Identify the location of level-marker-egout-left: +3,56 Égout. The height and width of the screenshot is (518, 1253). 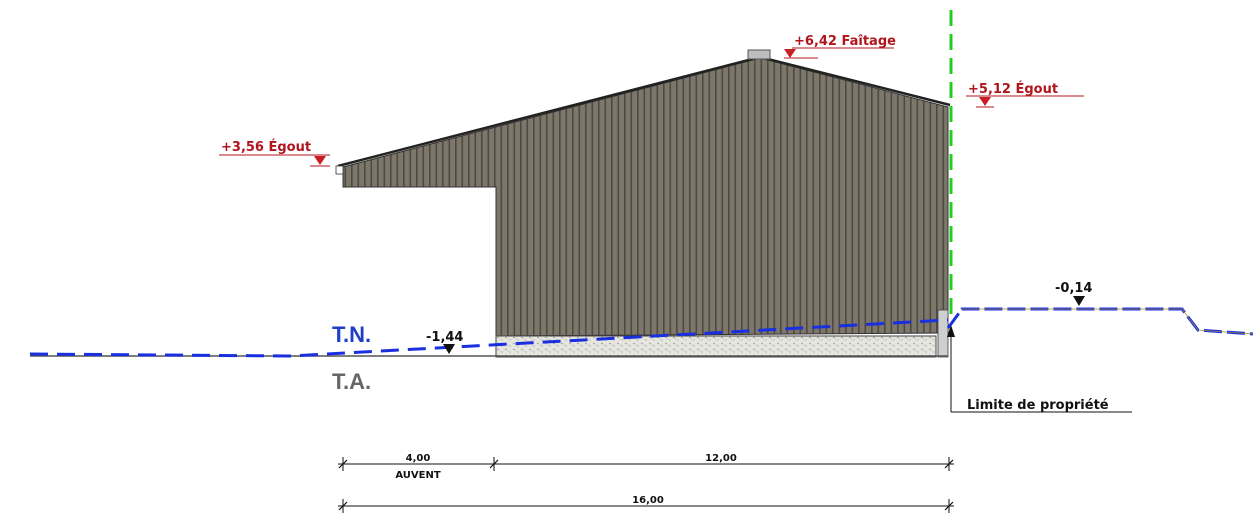
(274, 153).